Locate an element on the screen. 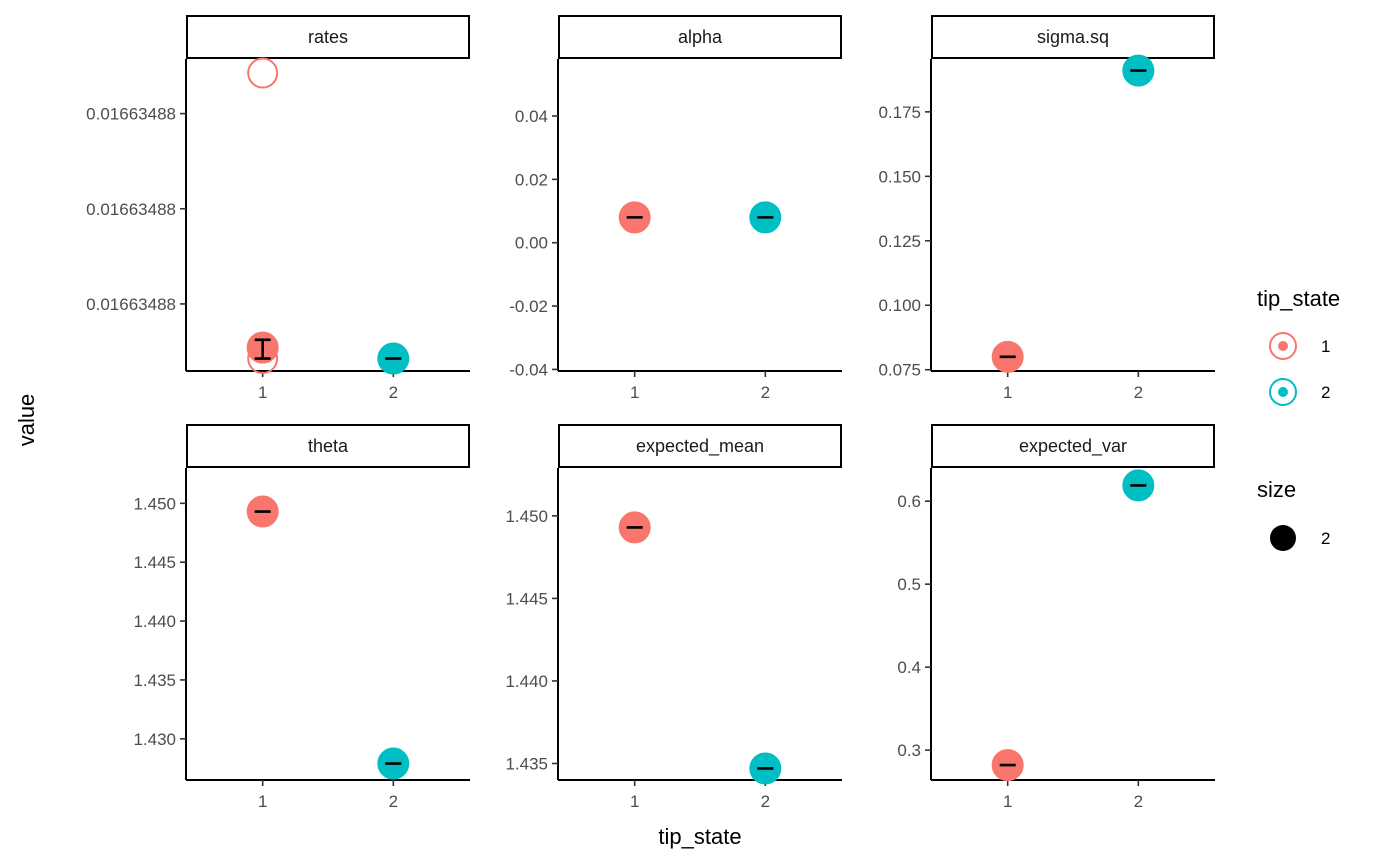 The image size is (1400, 865). strip-label: theta is located at coordinates (328, 446).